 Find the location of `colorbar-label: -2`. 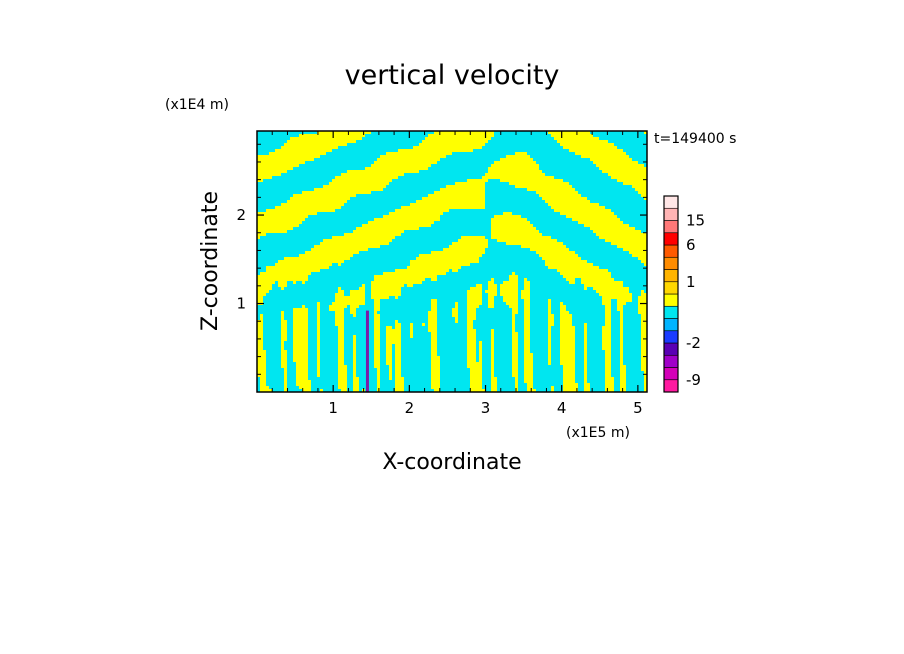

colorbar-label: -2 is located at coordinates (693, 343).